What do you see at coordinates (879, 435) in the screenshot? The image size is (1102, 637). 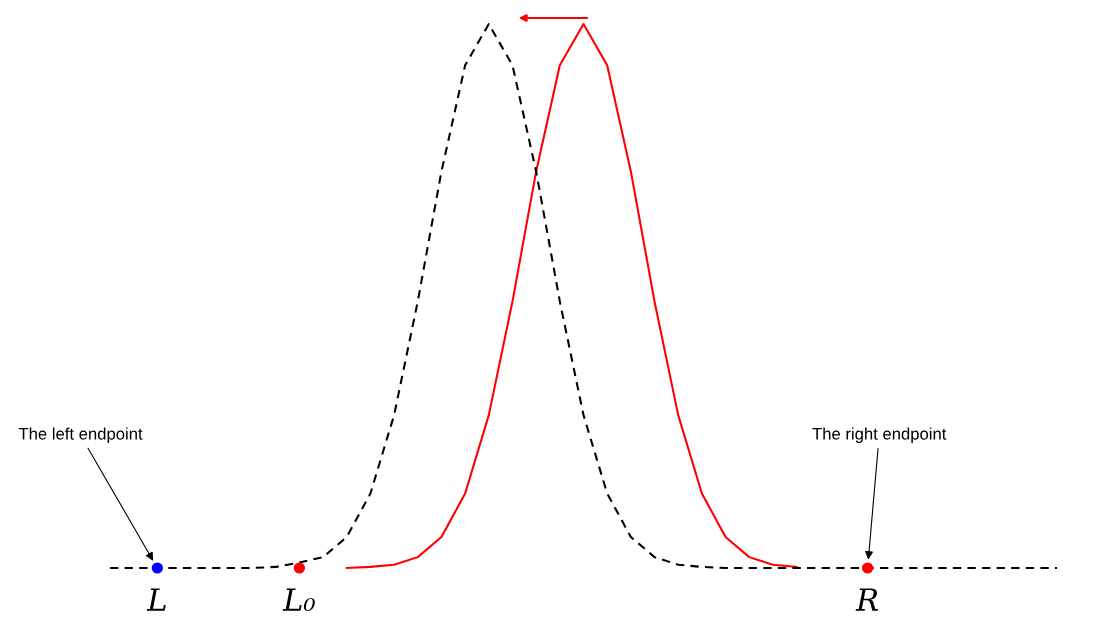 I see `annotation: The right endpoint` at bounding box center [879, 435].